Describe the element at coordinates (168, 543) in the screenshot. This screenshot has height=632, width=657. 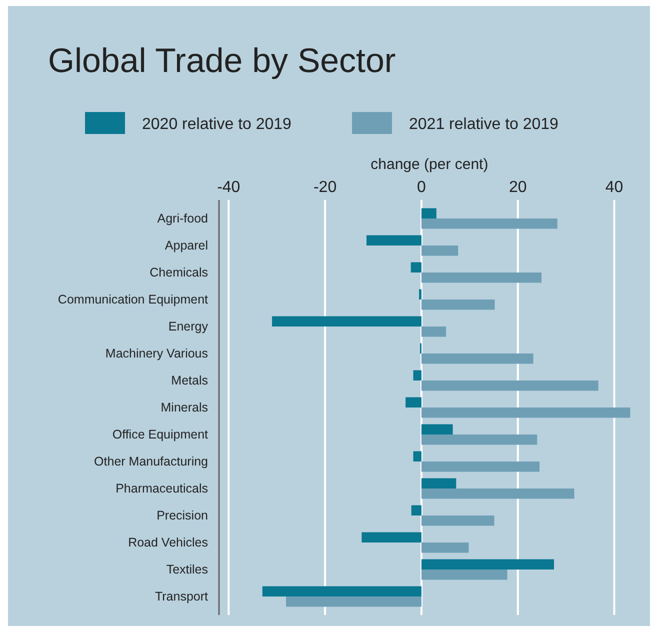
I see `y-tick-label: Road Vehicles` at that location.